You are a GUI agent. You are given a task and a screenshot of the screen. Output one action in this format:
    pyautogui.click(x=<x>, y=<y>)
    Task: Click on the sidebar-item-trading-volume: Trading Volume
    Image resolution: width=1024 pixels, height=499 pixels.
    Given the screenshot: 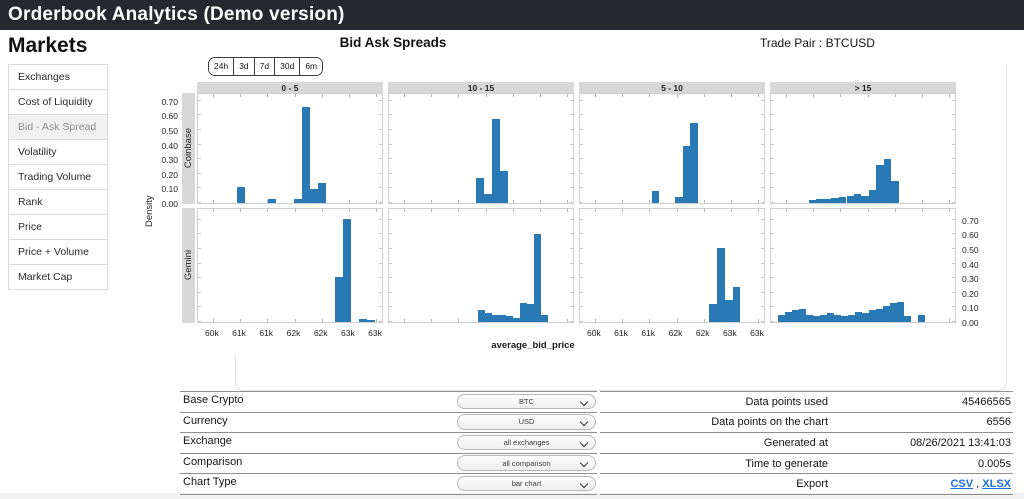 What is the action you would take?
    pyautogui.click(x=58, y=177)
    